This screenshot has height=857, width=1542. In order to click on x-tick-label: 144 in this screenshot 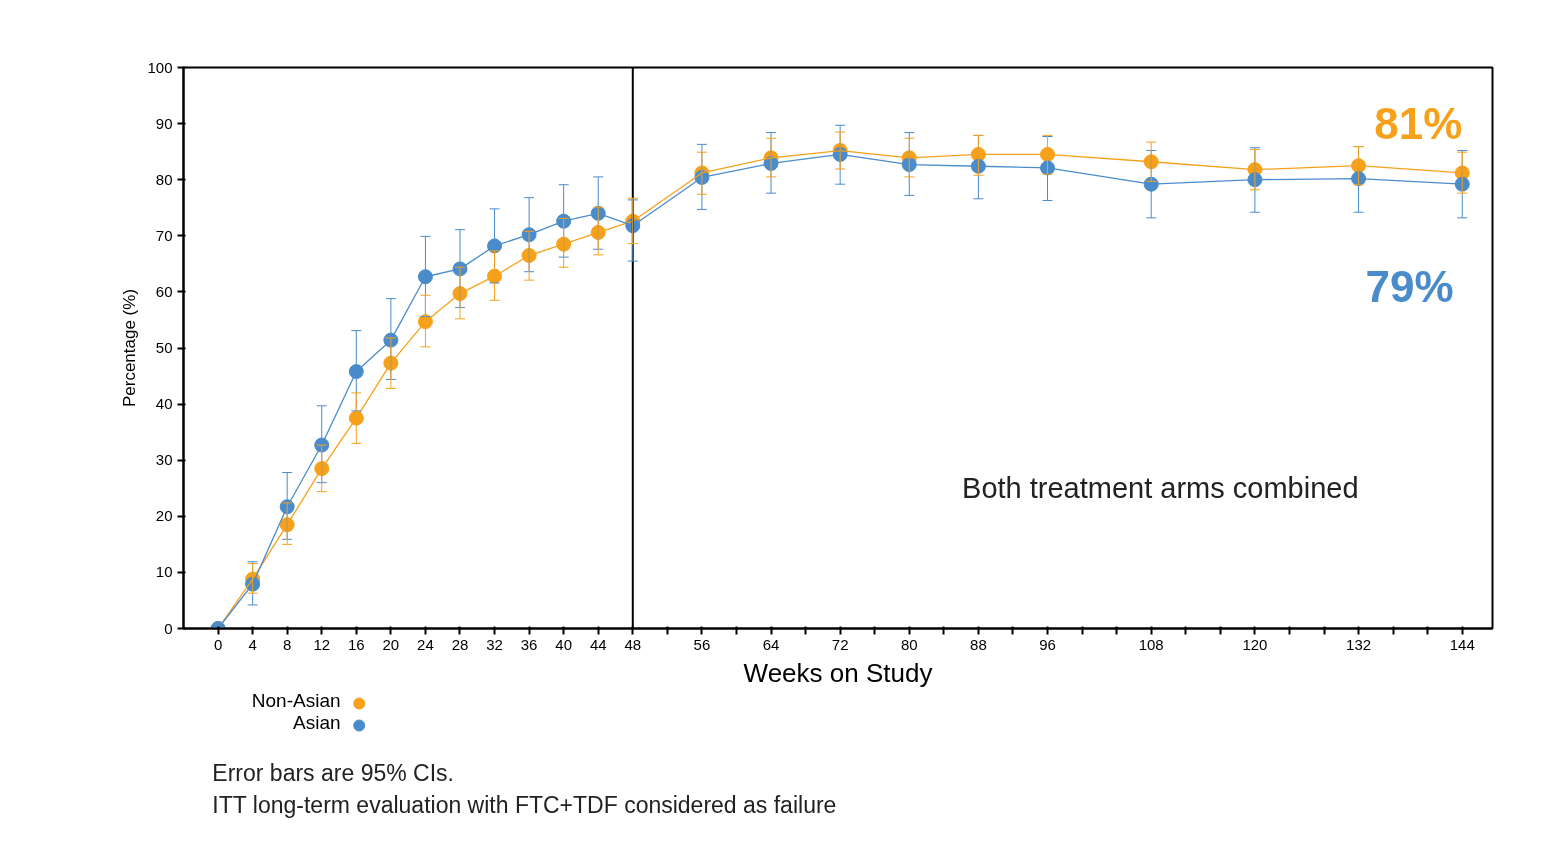, I will do `click(1462, 644)`.